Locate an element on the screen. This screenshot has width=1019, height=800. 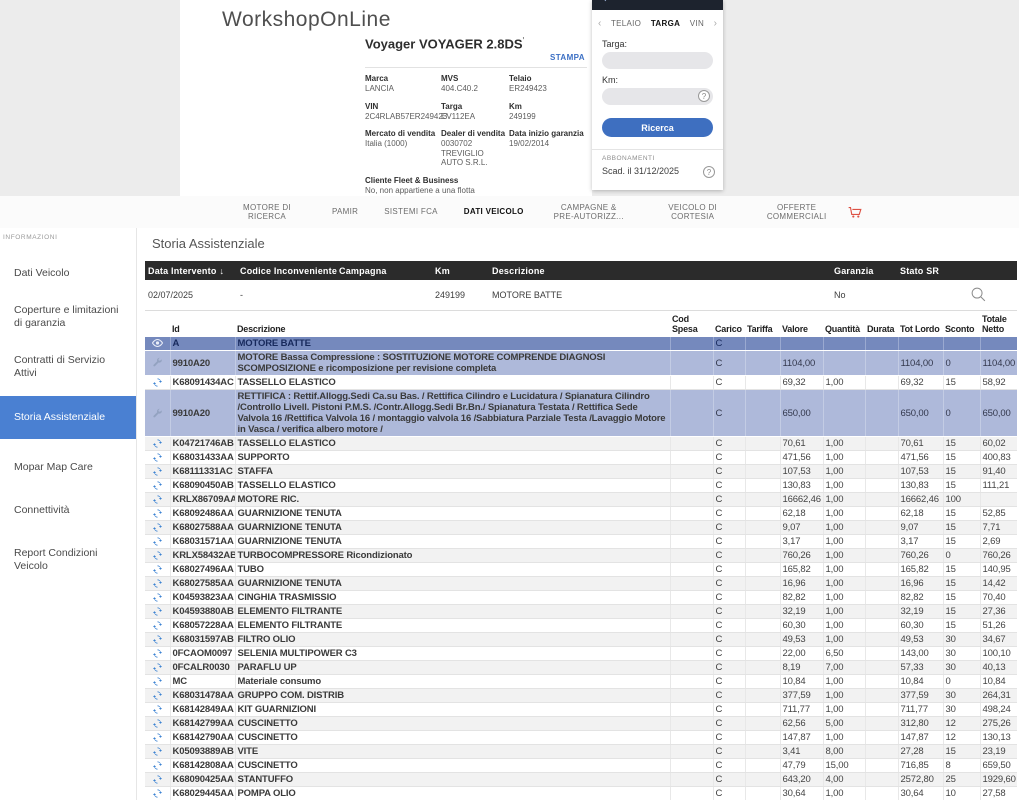
km-input: ? is located at coordinates (657, 96).